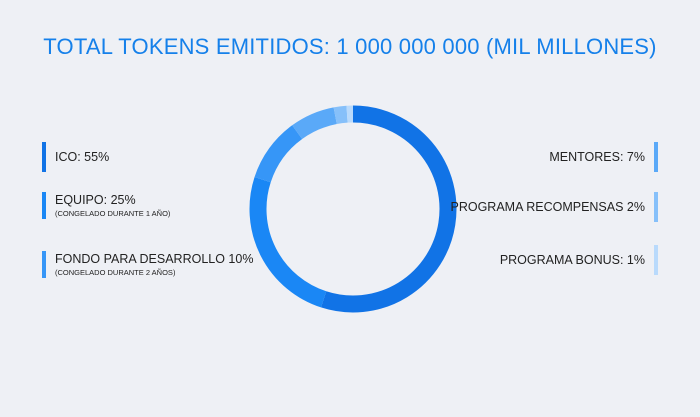 This screenshot has height=417, width=700. I want to click on donut-slice-mentores, so click(315, 123).